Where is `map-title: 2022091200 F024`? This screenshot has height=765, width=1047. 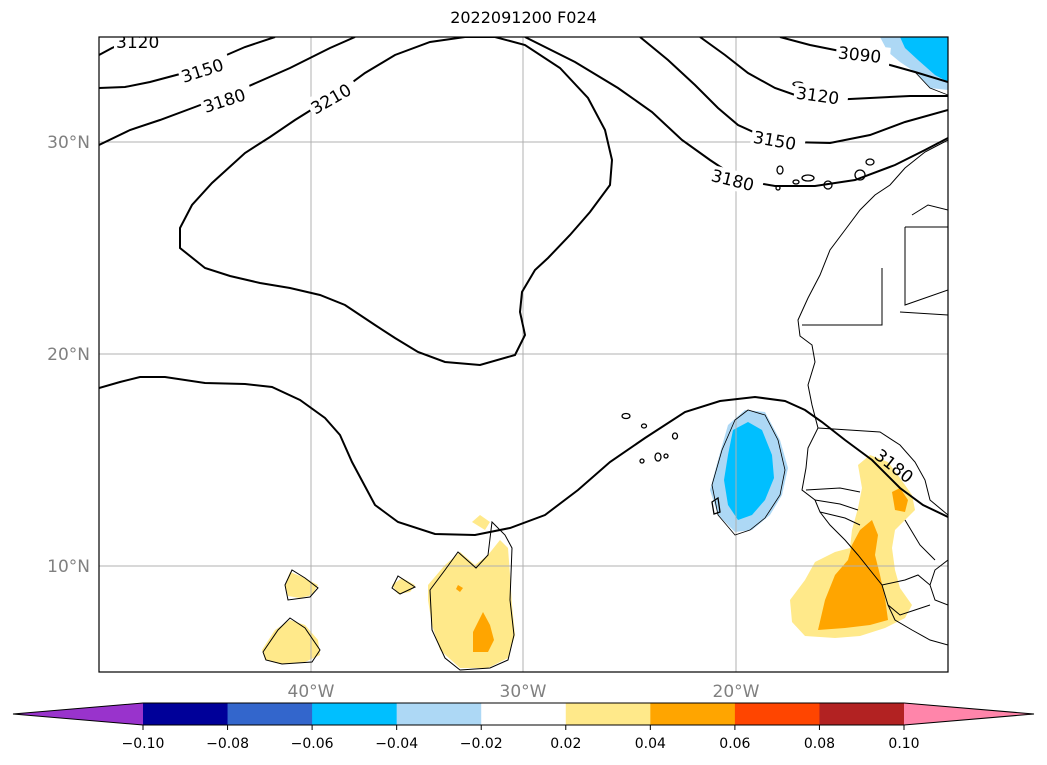
map-title: 2022091200 F024 is located at coordinates (523, 17).